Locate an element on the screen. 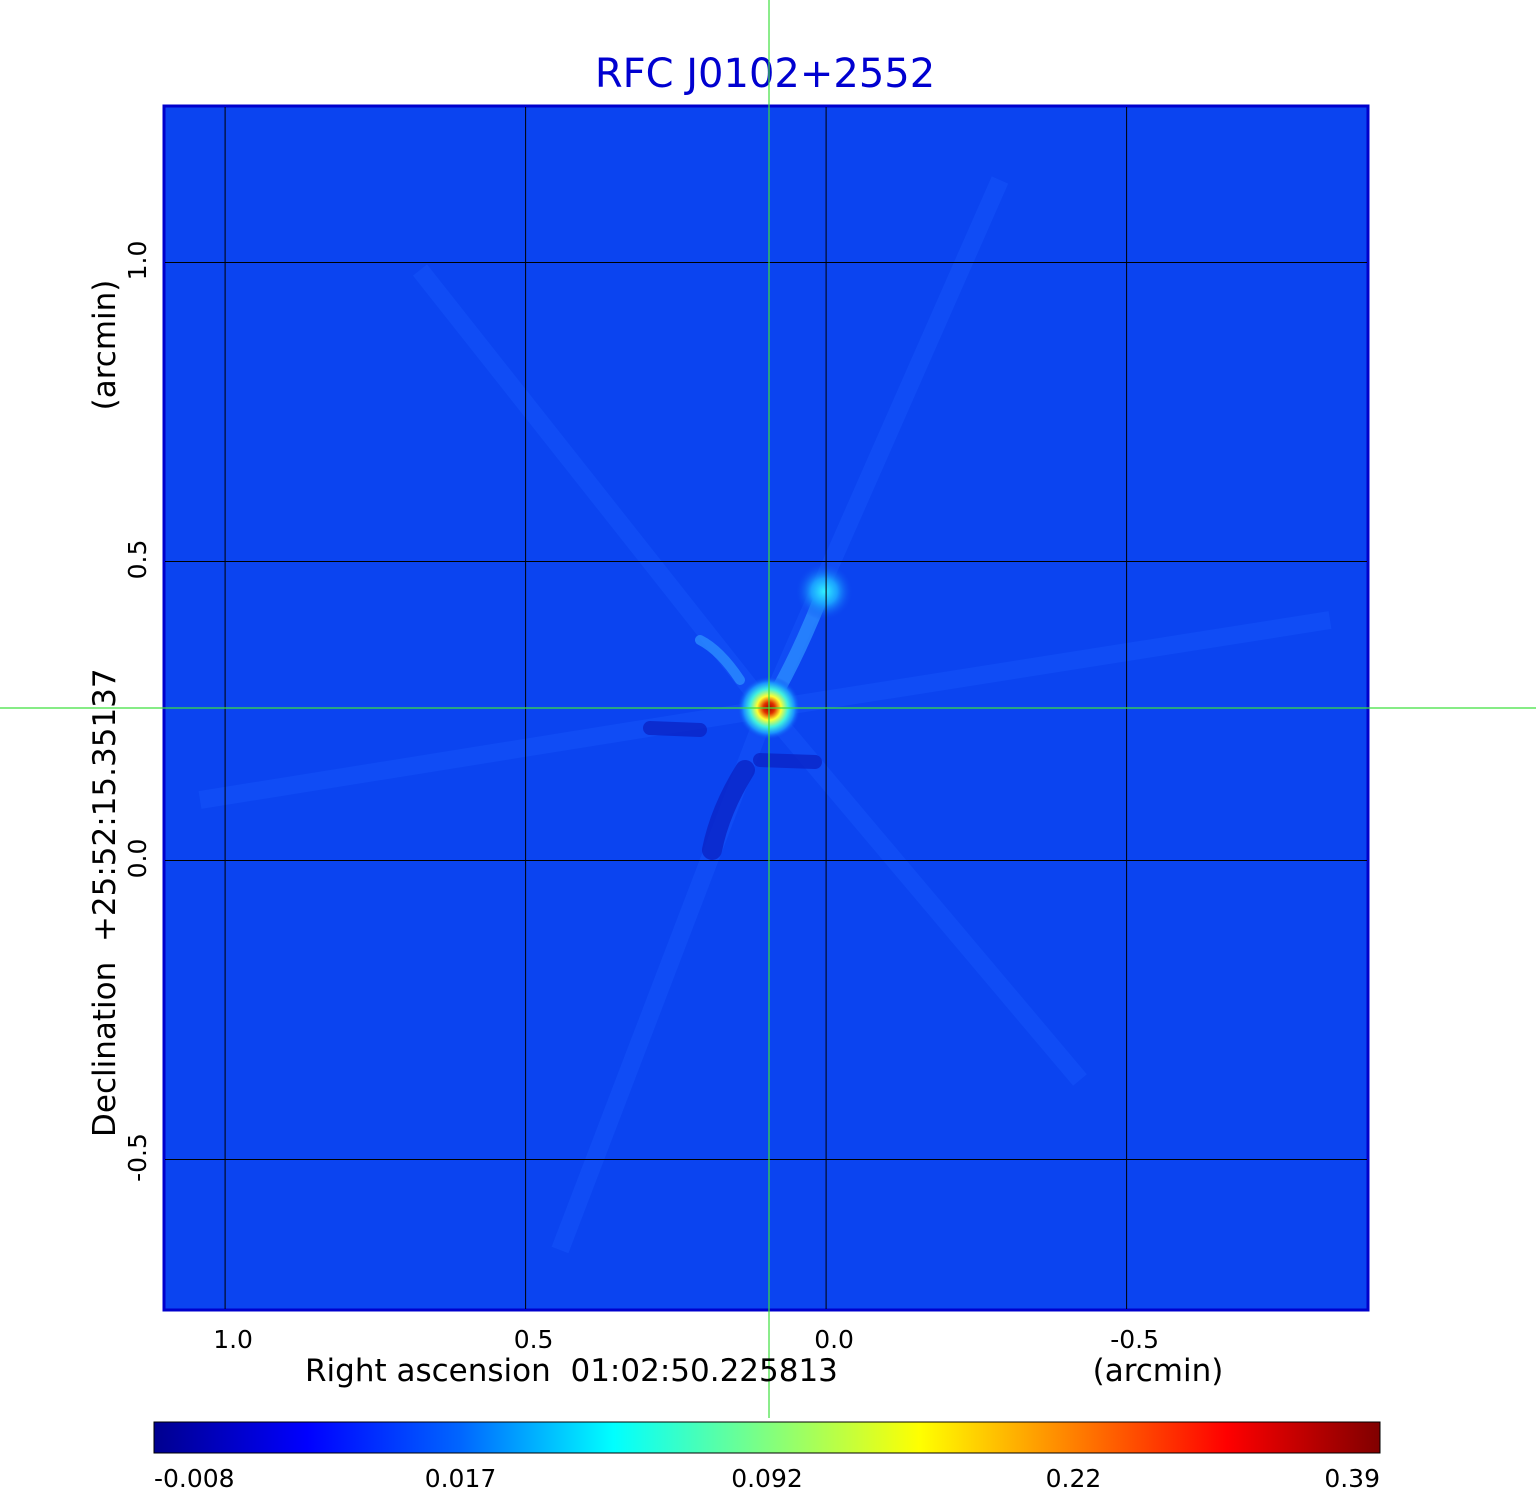 The image size is (1536, 1511). colorbar: -0.008 0.017 0.092 0.22 0.39 is located at coordinates (767, 1457).